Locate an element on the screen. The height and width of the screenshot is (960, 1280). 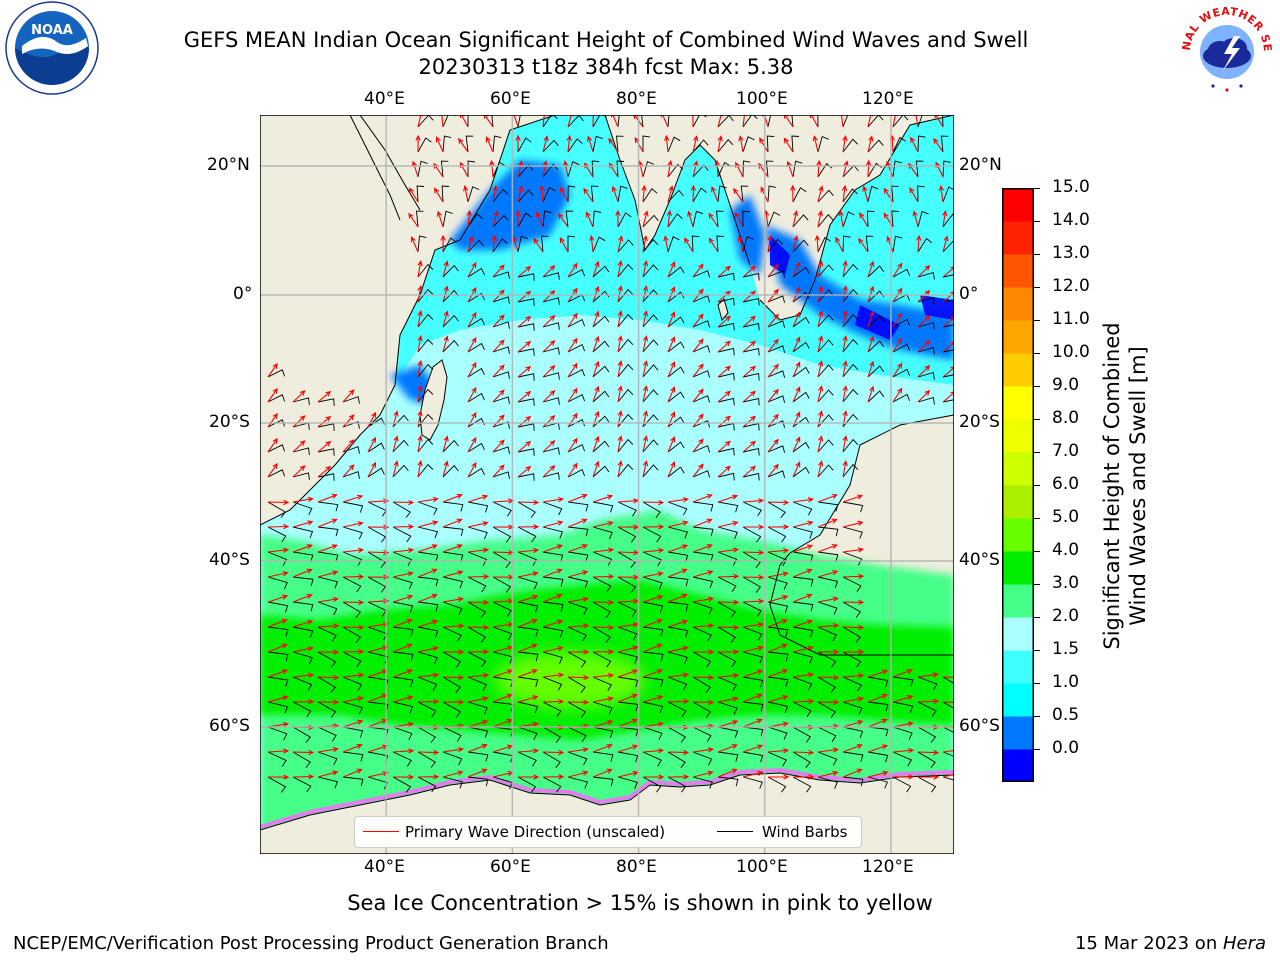
chart-subtitle: 20230313 t18z 384h fcst Max: 5.38 is located at coordinates (606, 67).